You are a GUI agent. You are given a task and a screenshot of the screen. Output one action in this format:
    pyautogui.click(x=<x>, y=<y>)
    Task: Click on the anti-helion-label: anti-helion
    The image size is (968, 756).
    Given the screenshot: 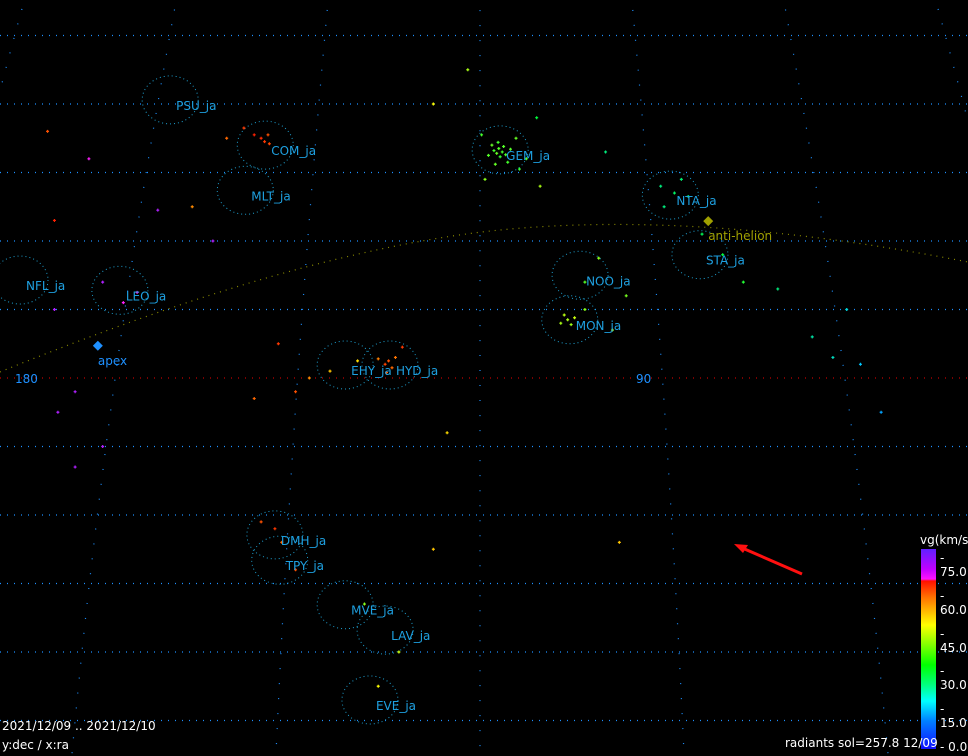 What is the action you would take?
    pyautogui.click(x=740, y=236)
    